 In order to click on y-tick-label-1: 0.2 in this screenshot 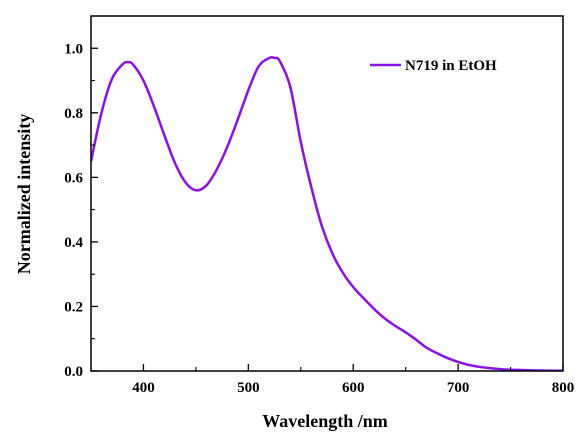, I will do `click(73, 307)`.